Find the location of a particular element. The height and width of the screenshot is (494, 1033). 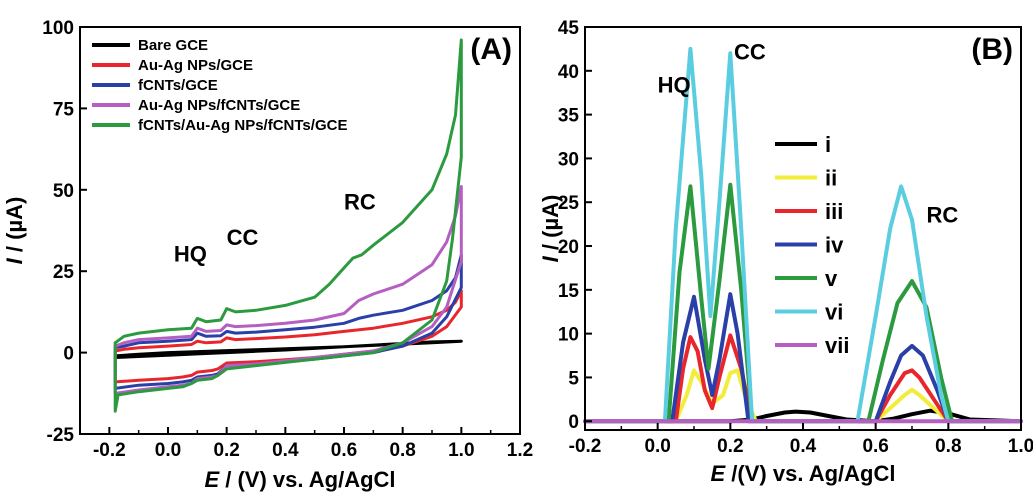

y-tick-label: 40 is located at coordinates (568, 72).